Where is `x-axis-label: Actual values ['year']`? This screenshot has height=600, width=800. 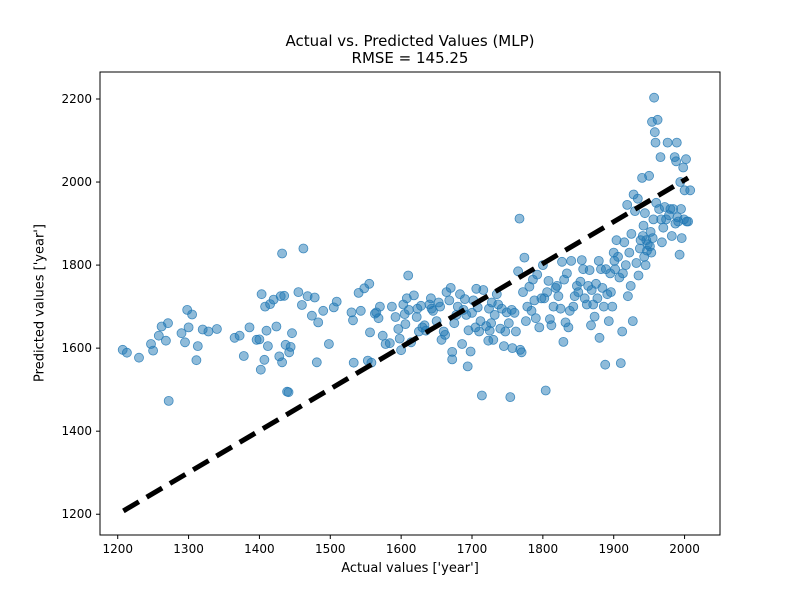
x-axis-label: Actual values ['year'] is located at coordinates (410, 568).